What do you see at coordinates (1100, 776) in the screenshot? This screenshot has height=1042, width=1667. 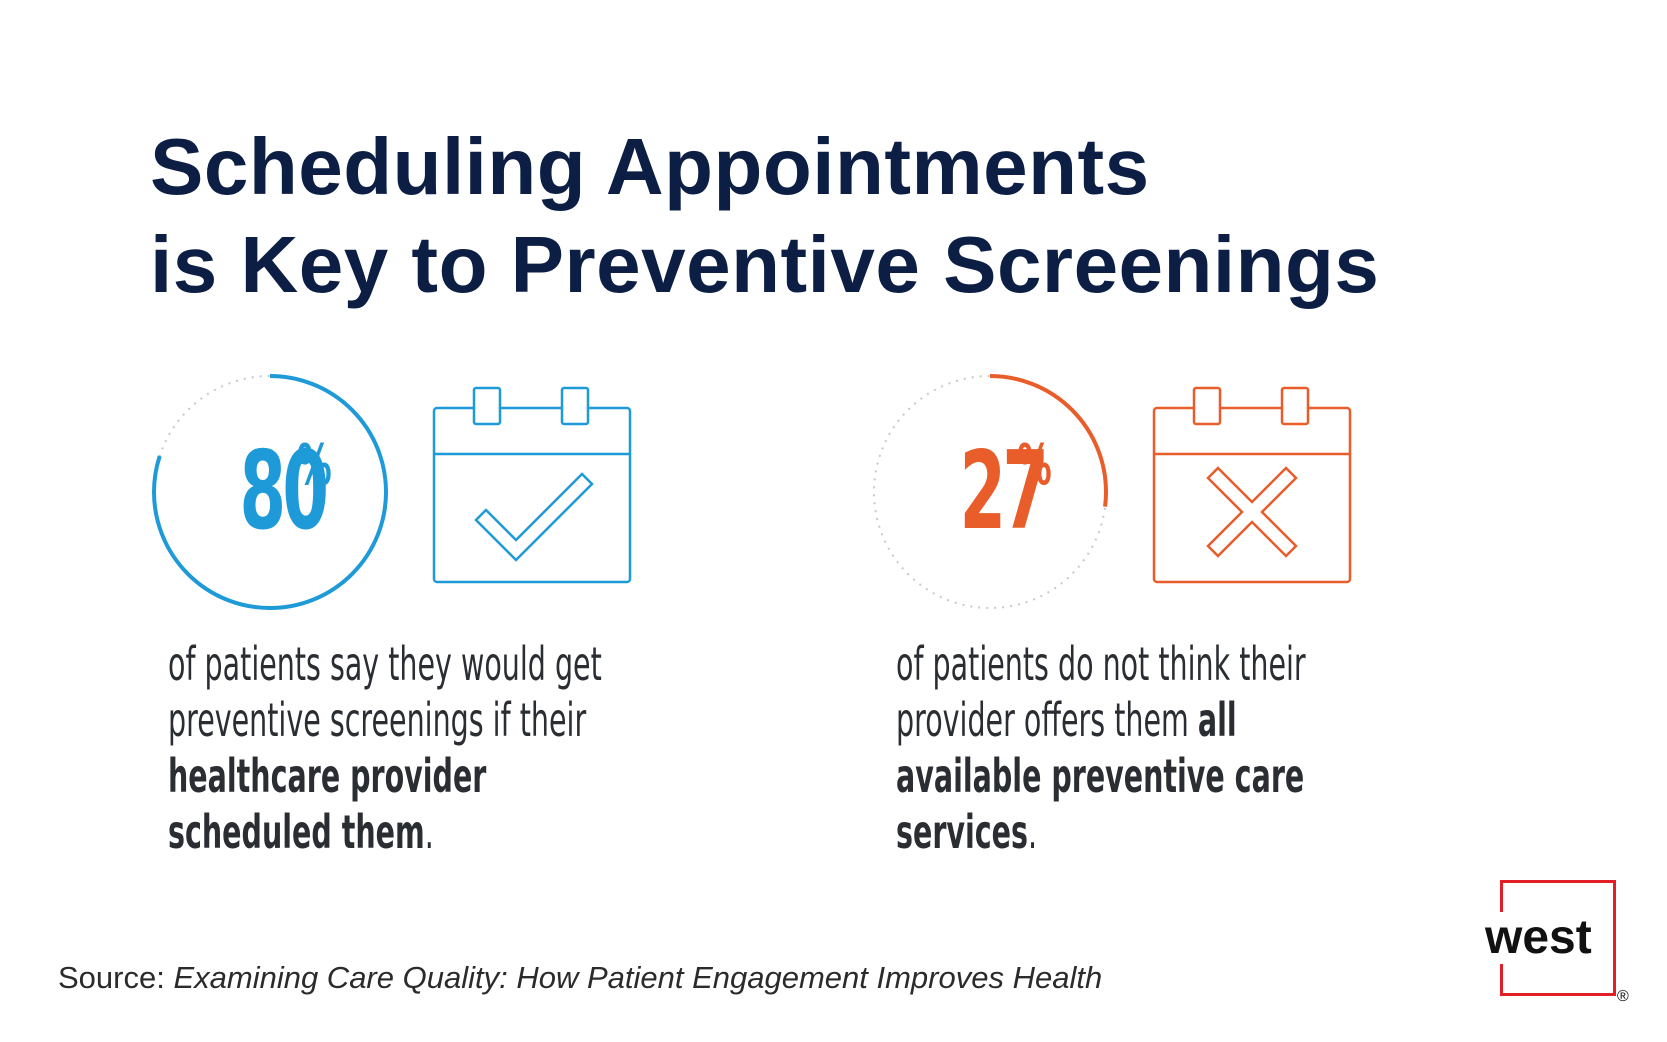 I see `stat-highlight: all available preventive care services` at bounding box center [1100, 776].